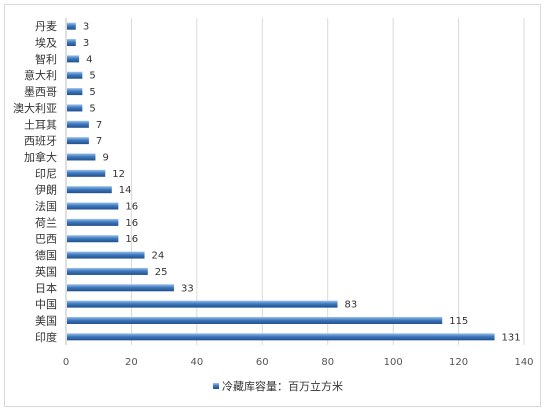 This screenshot has width=547, height=412. What do you see at coordinates (46, 43) in the screenshot?
I see `category-label: 埃及` at bounding box center [46, 43].